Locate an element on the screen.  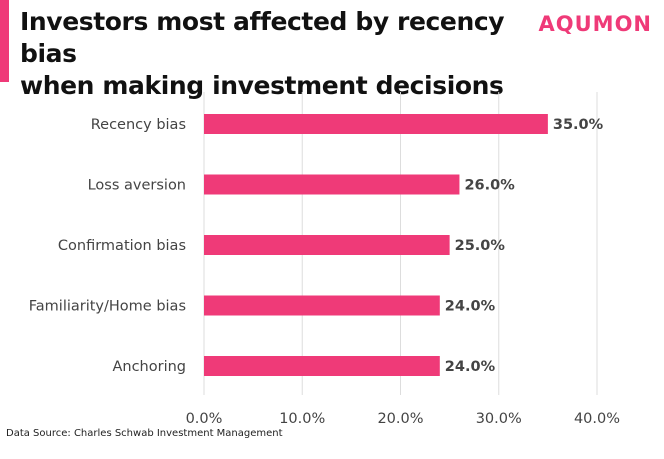
category-label: Recency bias is located at coordinates (138, 125).